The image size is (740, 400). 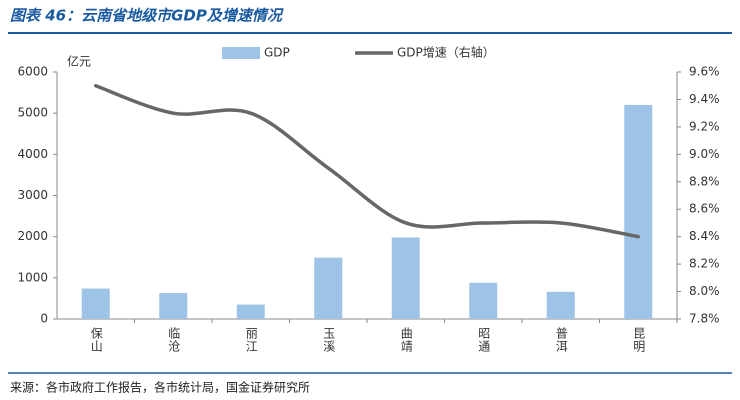 What do you see at coordinates (484, 340) in the screenshot?
I see `x-tick-label: 昭通` at bounding box center [484, 340].